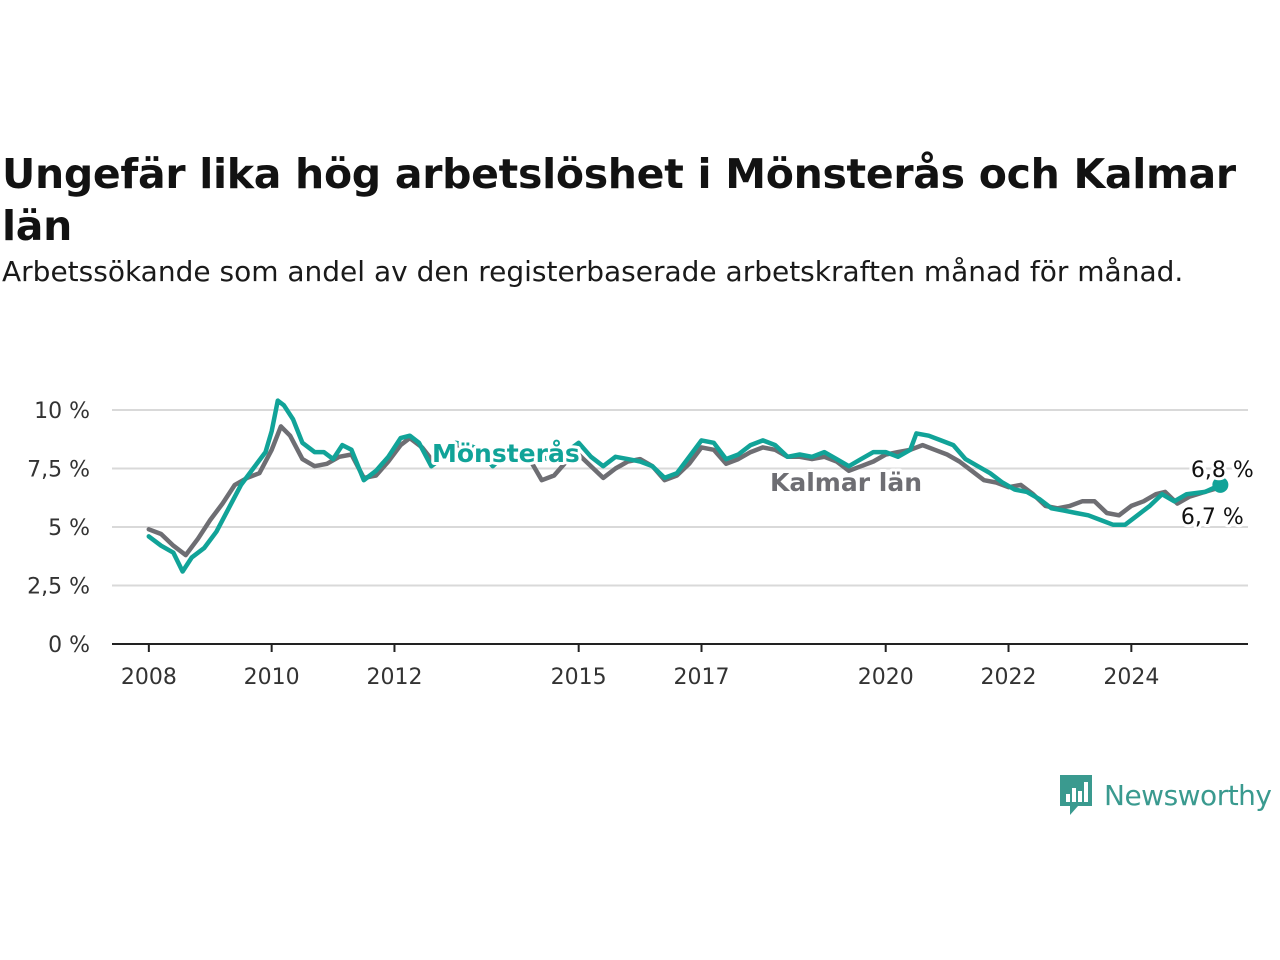 The image size is (1280, 960). Describe the element at coordinates (69, 645) in the screenshot. I see `y-tick-label: 0 %` at that location.